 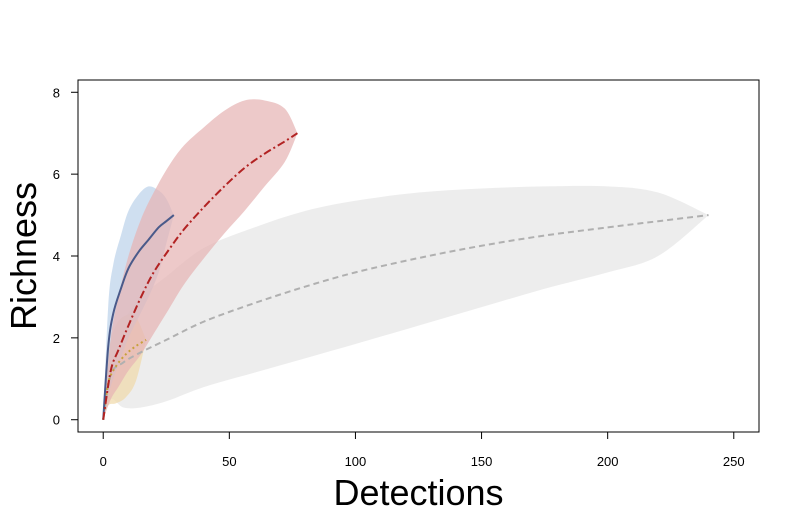 What do you see at coordinates (56, 338) in the screenshot?
I see `y-tick-label: 2` at bounding box center [56, 338].